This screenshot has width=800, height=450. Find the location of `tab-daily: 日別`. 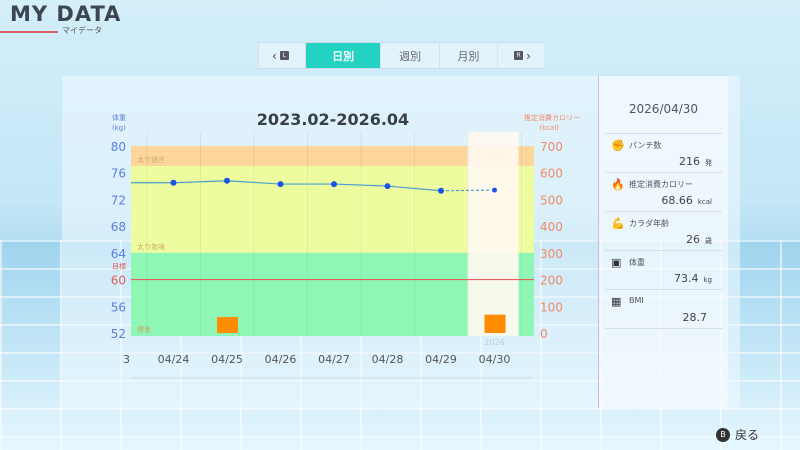

tab-daily: 日別 is located at coordinates (342, 55).